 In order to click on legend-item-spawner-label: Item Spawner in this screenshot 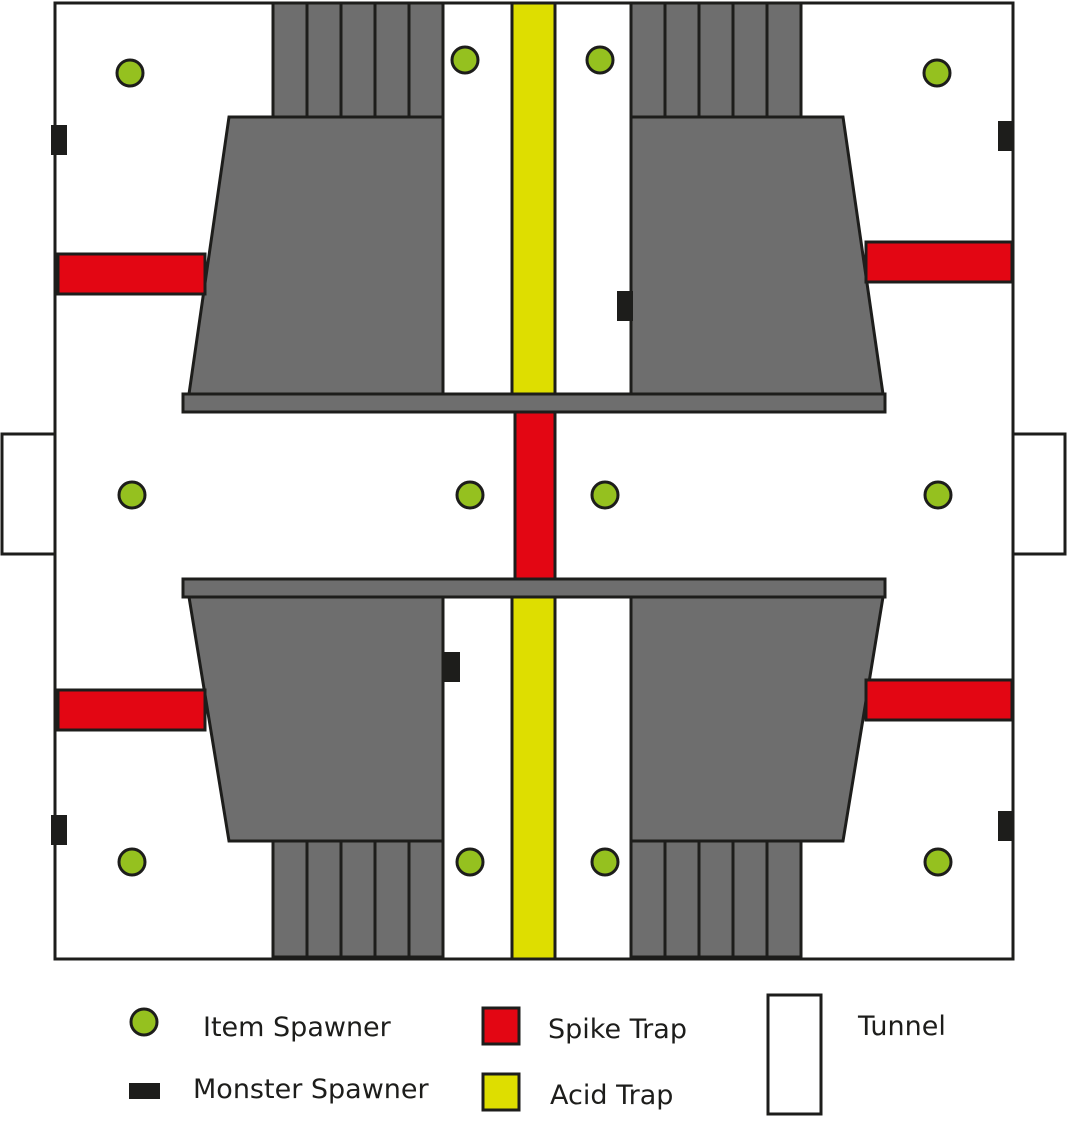, I will do `click(297, 1027)`.